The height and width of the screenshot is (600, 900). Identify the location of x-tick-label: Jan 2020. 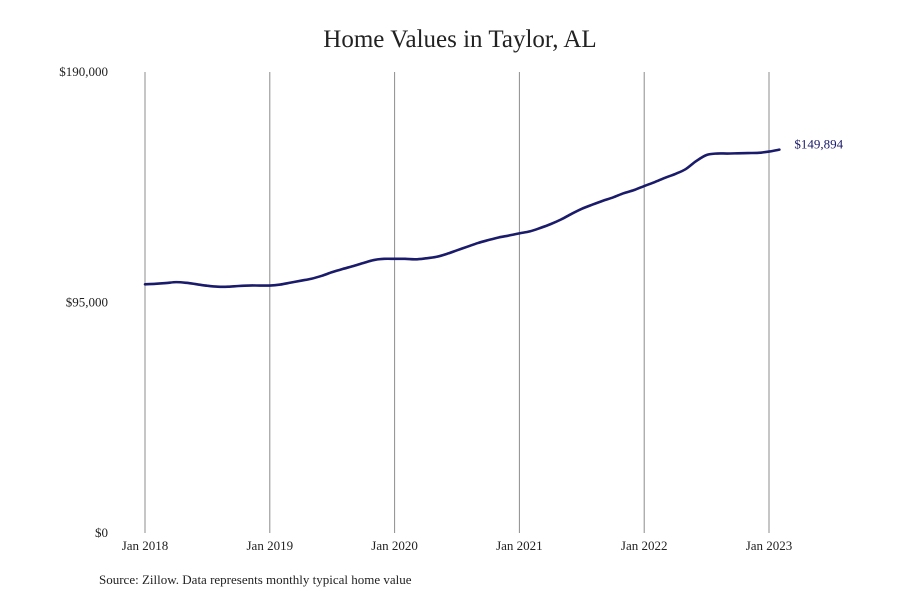
(394, 545).